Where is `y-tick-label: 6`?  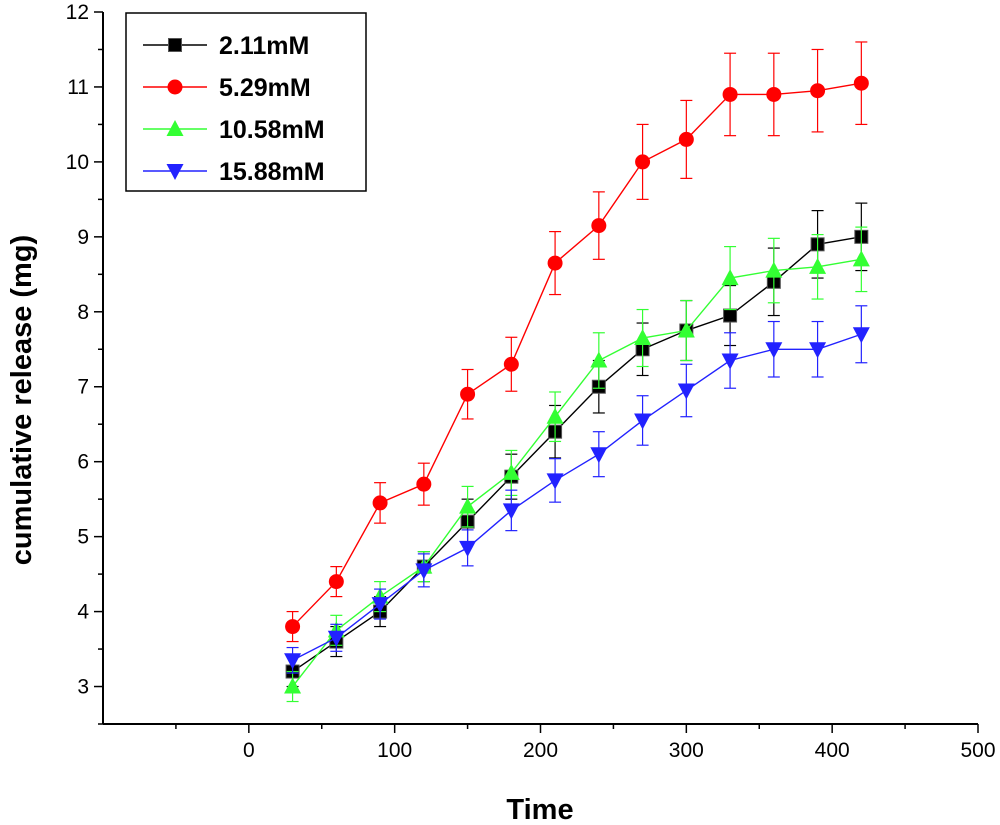
y-tick-label: 6 is located at coordinates (83, 462).